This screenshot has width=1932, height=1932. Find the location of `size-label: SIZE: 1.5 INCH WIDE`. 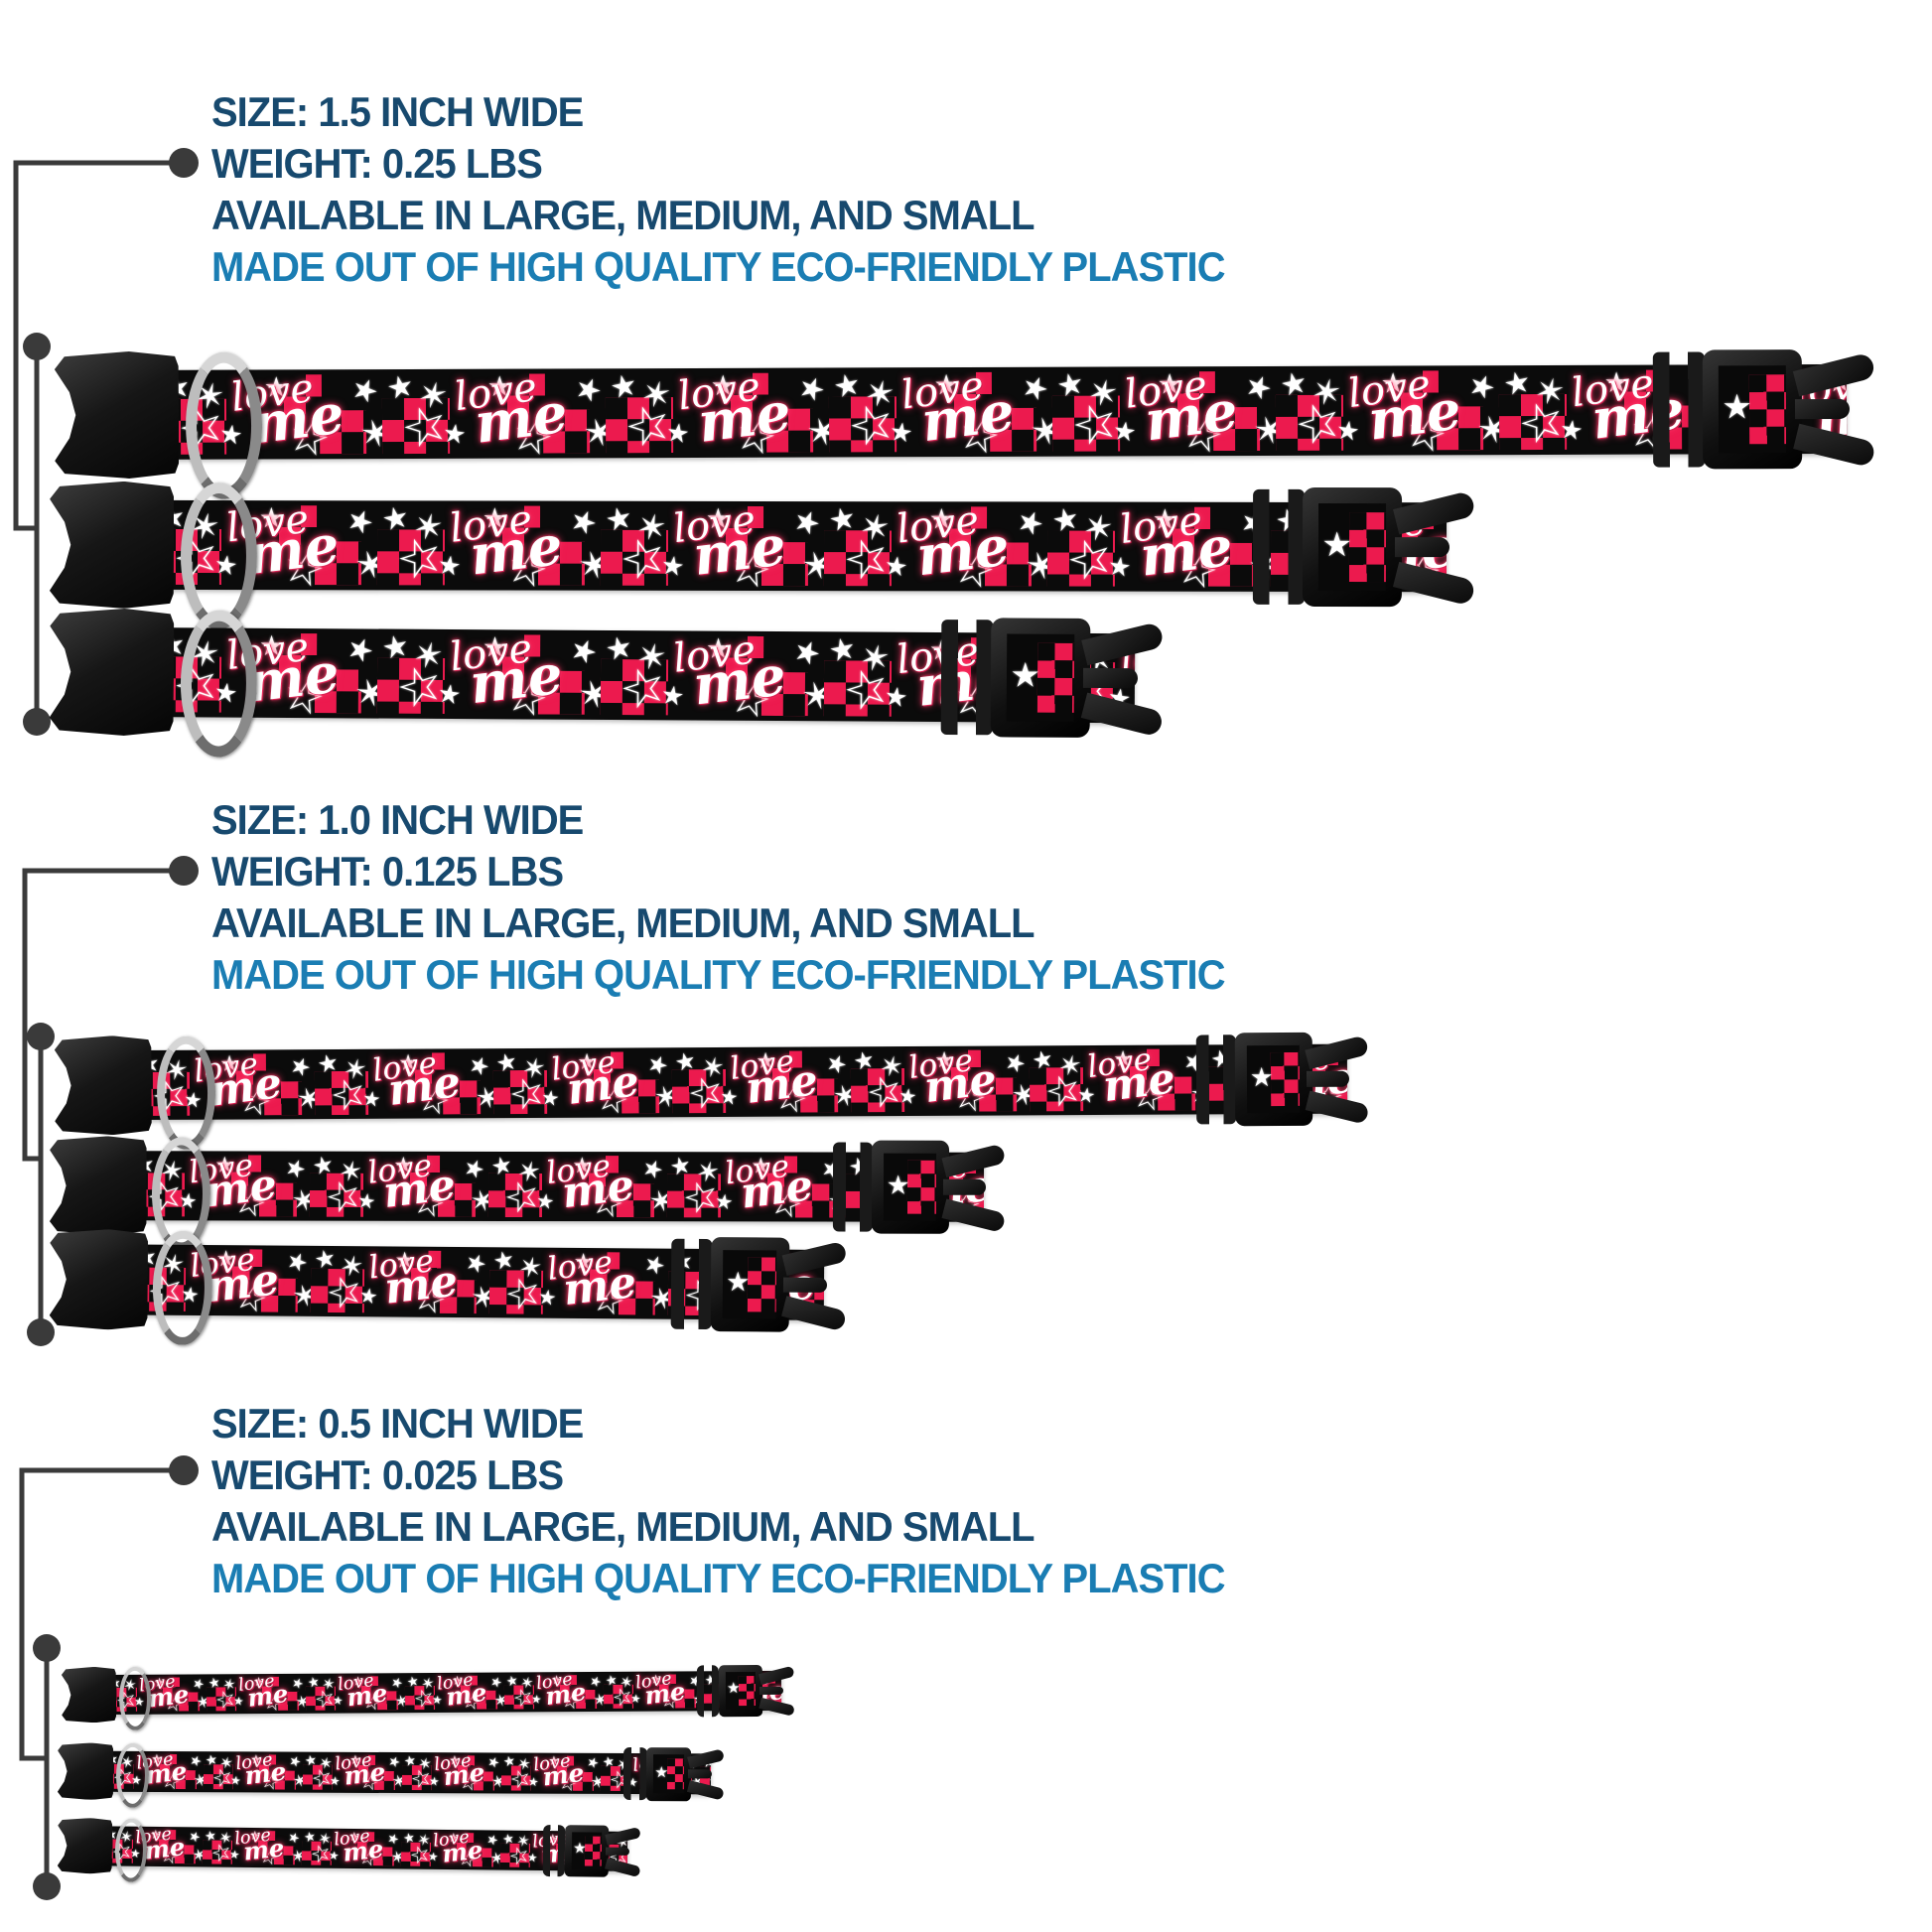

size-label: SIZE: 1.5 INCH WIDE is located at coordinates (397, 111).